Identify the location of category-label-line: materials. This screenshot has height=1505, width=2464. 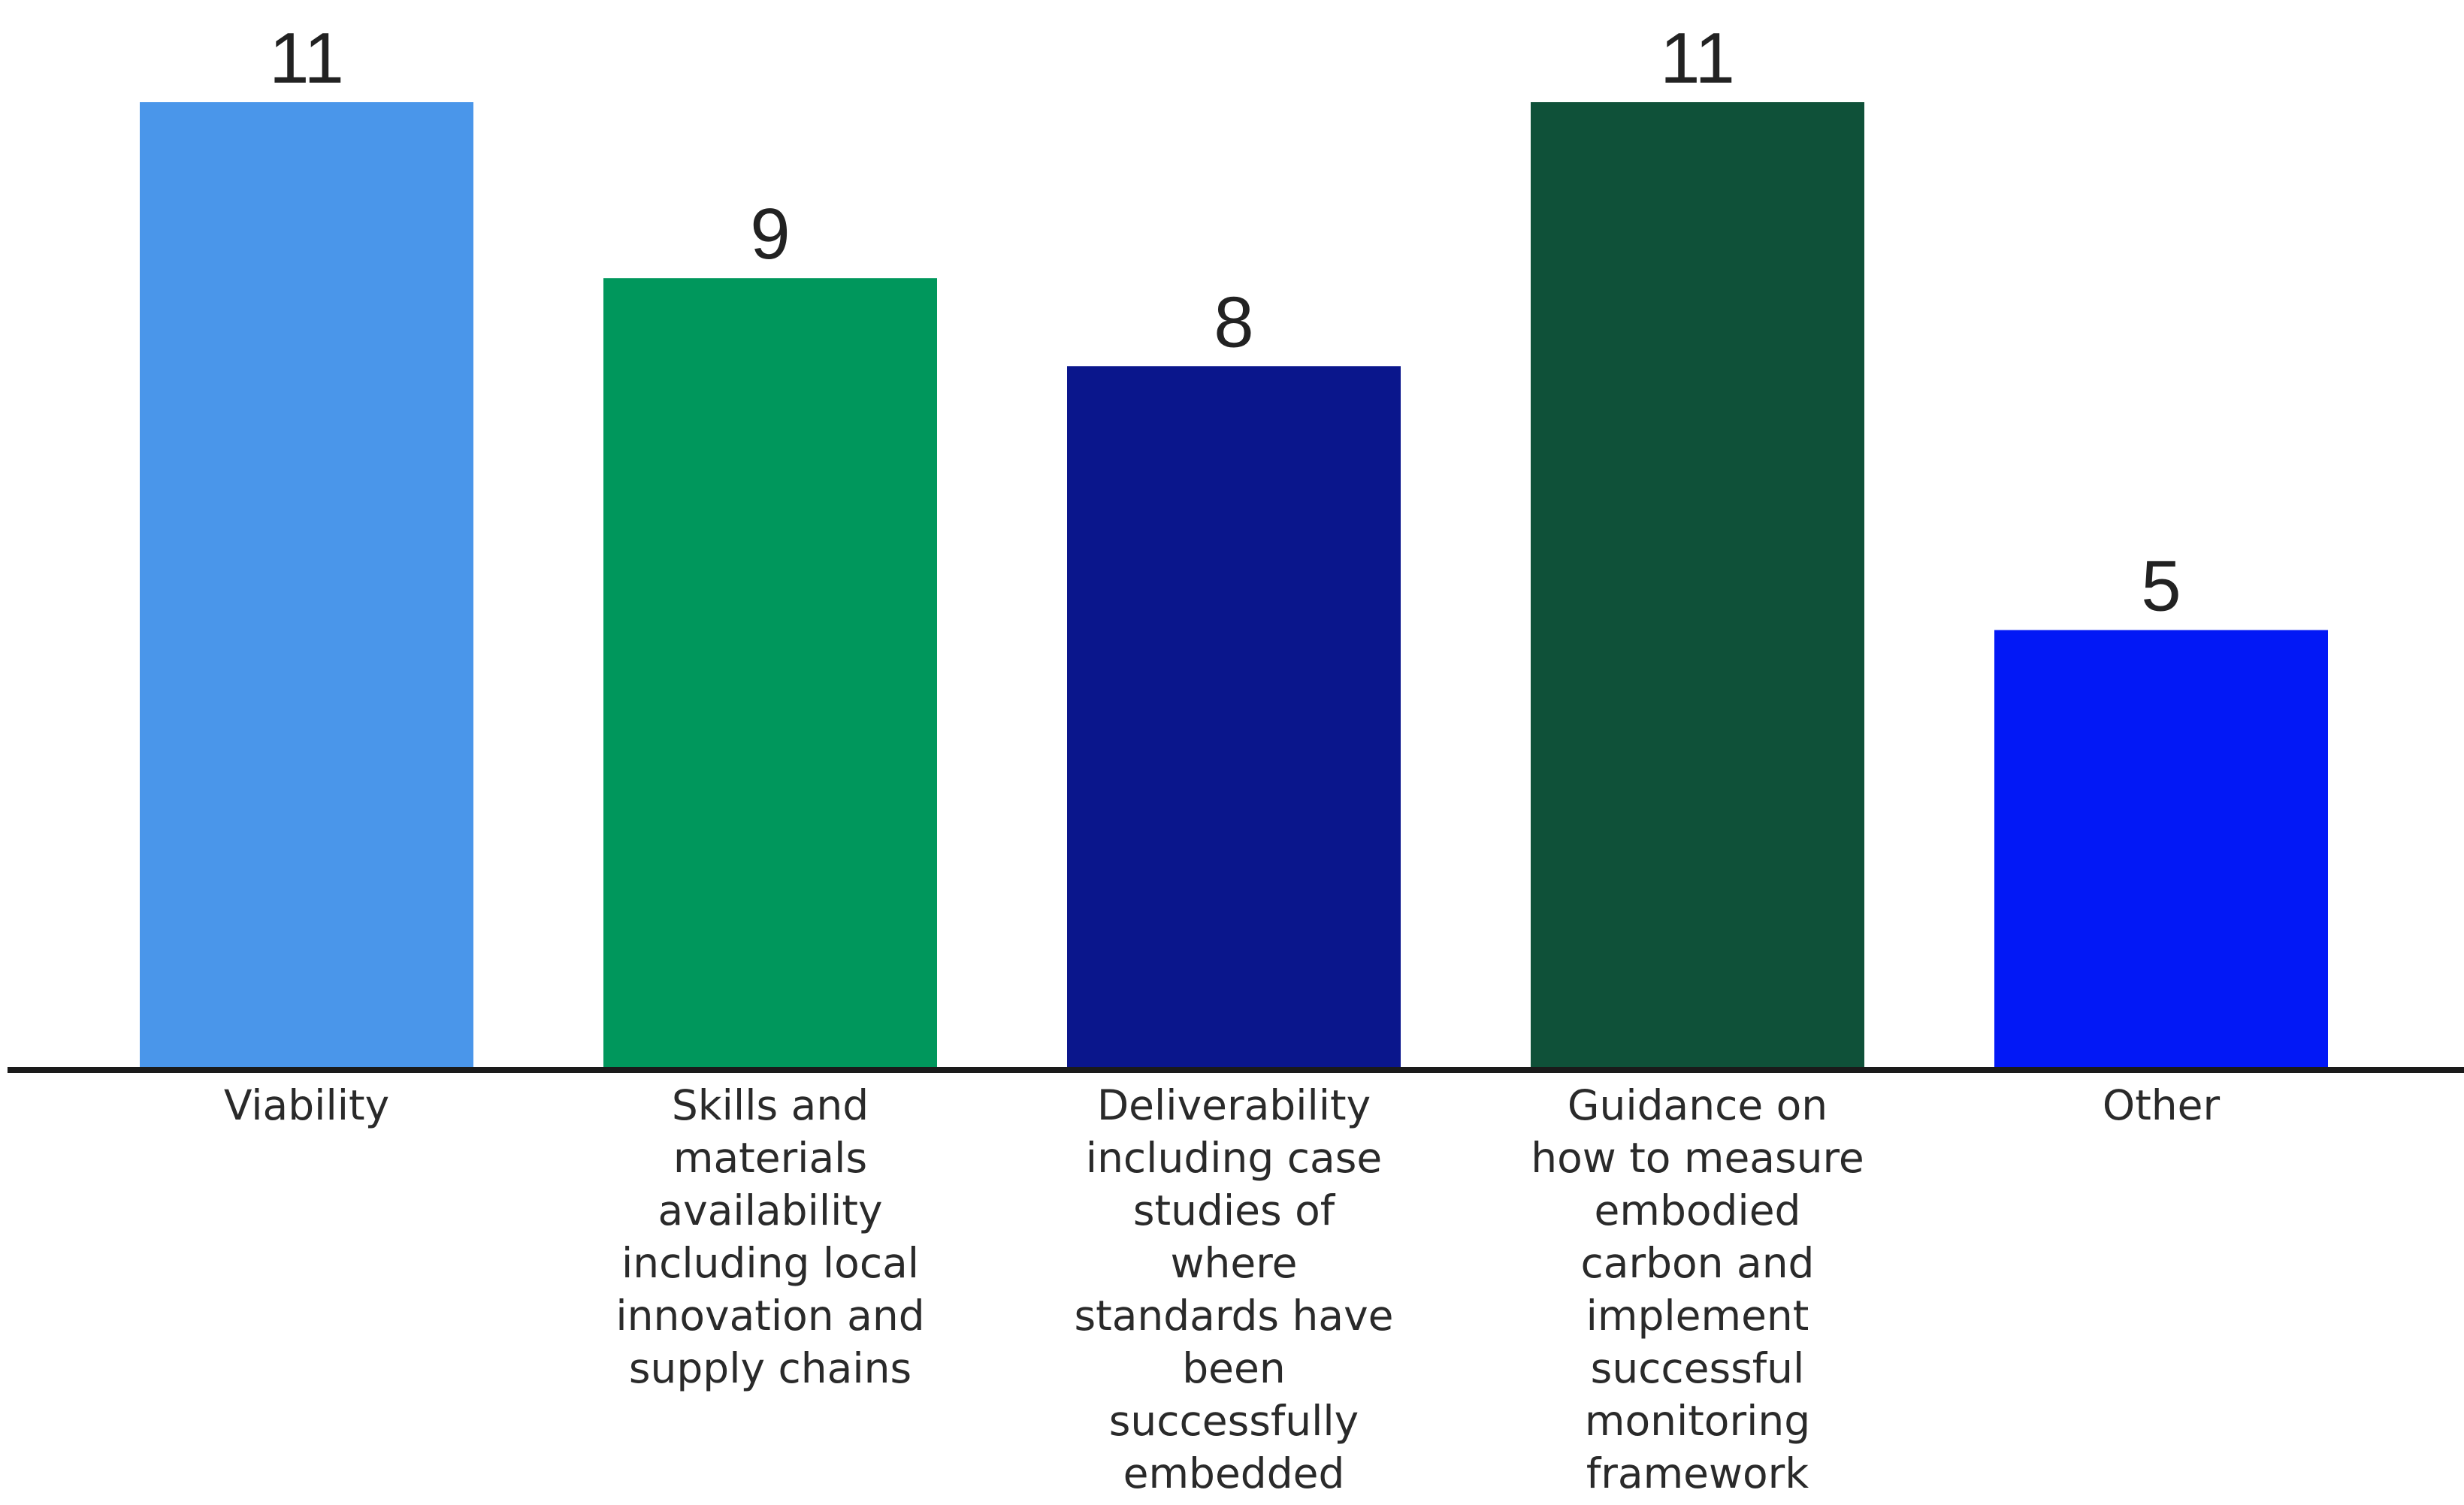
(770, 1158).